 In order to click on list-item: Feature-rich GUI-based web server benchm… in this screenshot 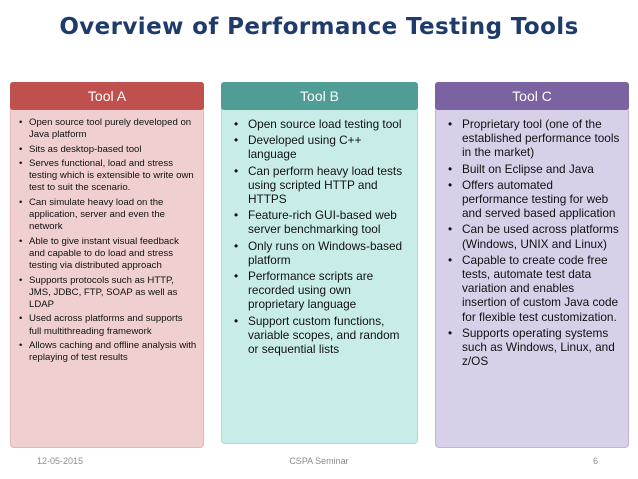, I will do `click(320, 222)`.